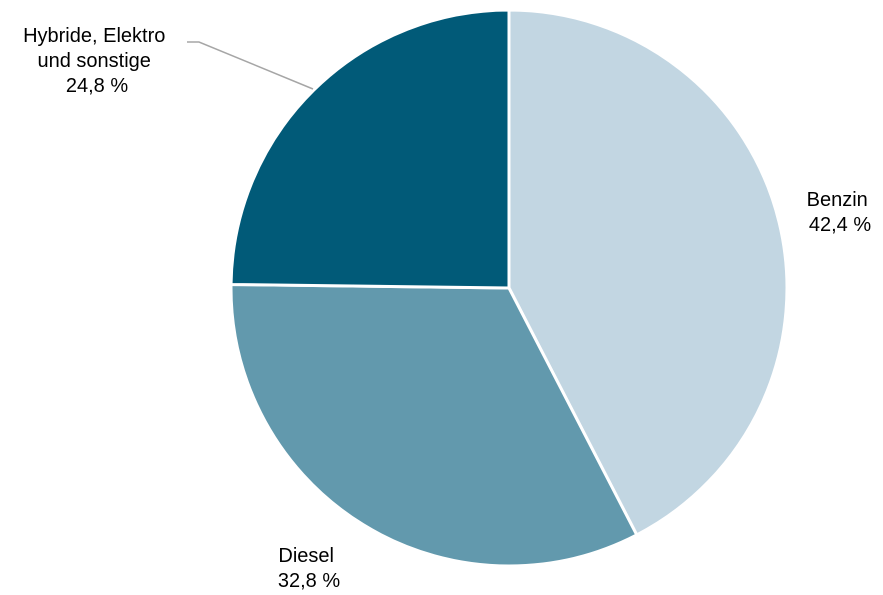 Image resolution: width=883 pixels, height=595 pixels. I want to click on label-diesel: Diesel 32,8 %, so click(309, 568).